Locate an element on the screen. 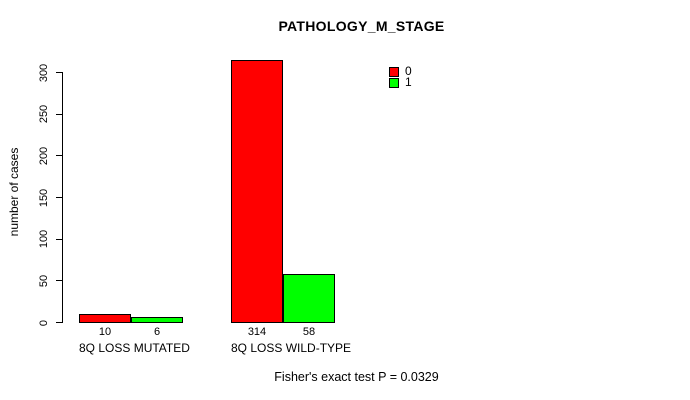  legend-label: 0 is located at coordinates (408, 71).